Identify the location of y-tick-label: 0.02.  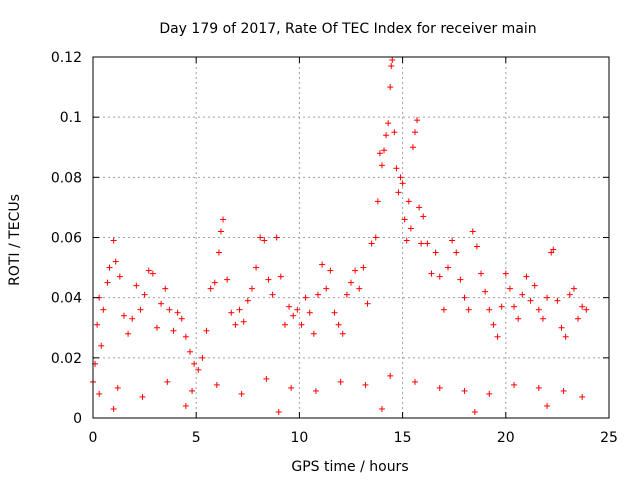
(66, 359).